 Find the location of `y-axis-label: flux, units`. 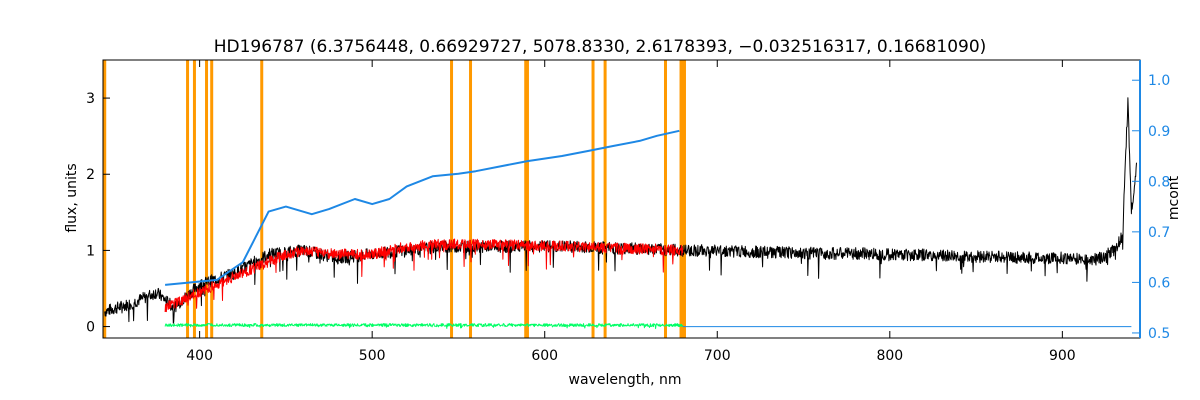

y-axis-label: flux, units is located at coordinates (72, 197).